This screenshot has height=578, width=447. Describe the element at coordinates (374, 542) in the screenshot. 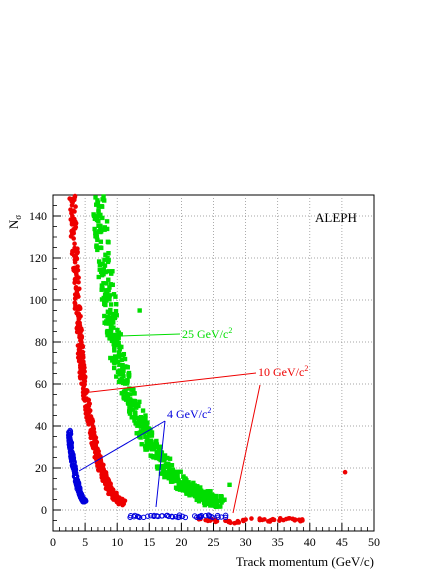

I see `x-tick-label: 50` at that location.